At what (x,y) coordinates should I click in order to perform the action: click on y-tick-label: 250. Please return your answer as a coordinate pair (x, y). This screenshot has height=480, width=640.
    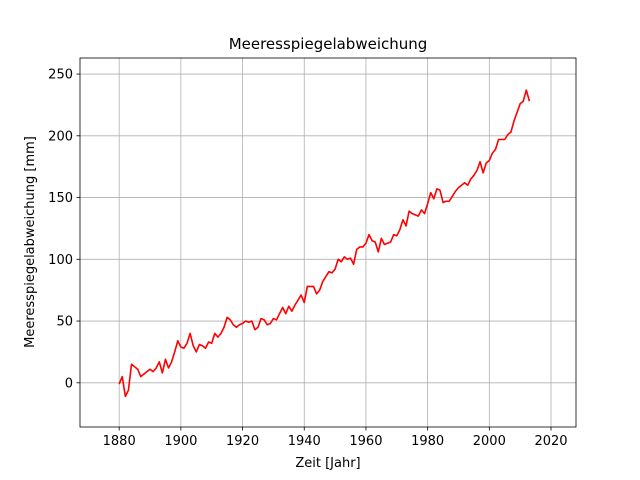
    Looking at the image, I should click on (60, 75).